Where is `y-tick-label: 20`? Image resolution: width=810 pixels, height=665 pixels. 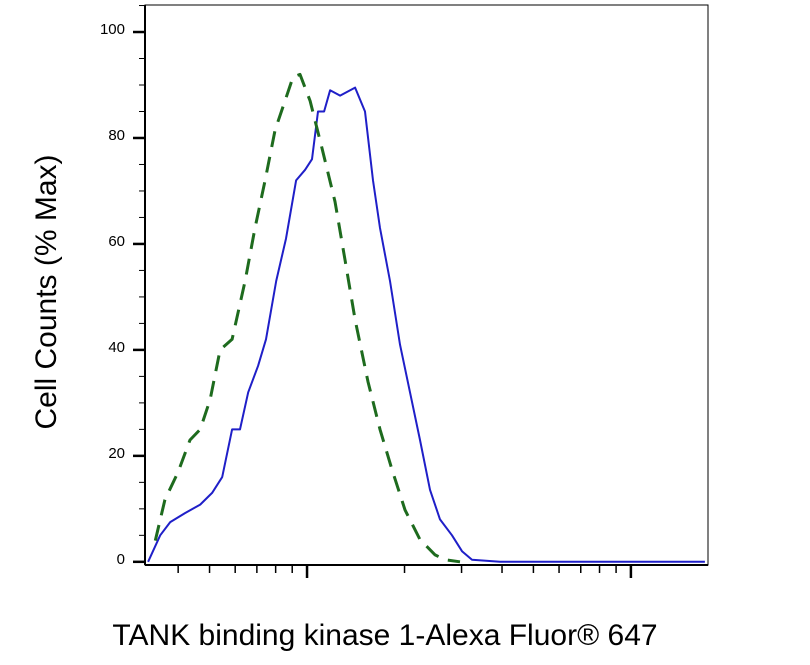
y-tick-label: 20 is located at coordinates (116, 453).